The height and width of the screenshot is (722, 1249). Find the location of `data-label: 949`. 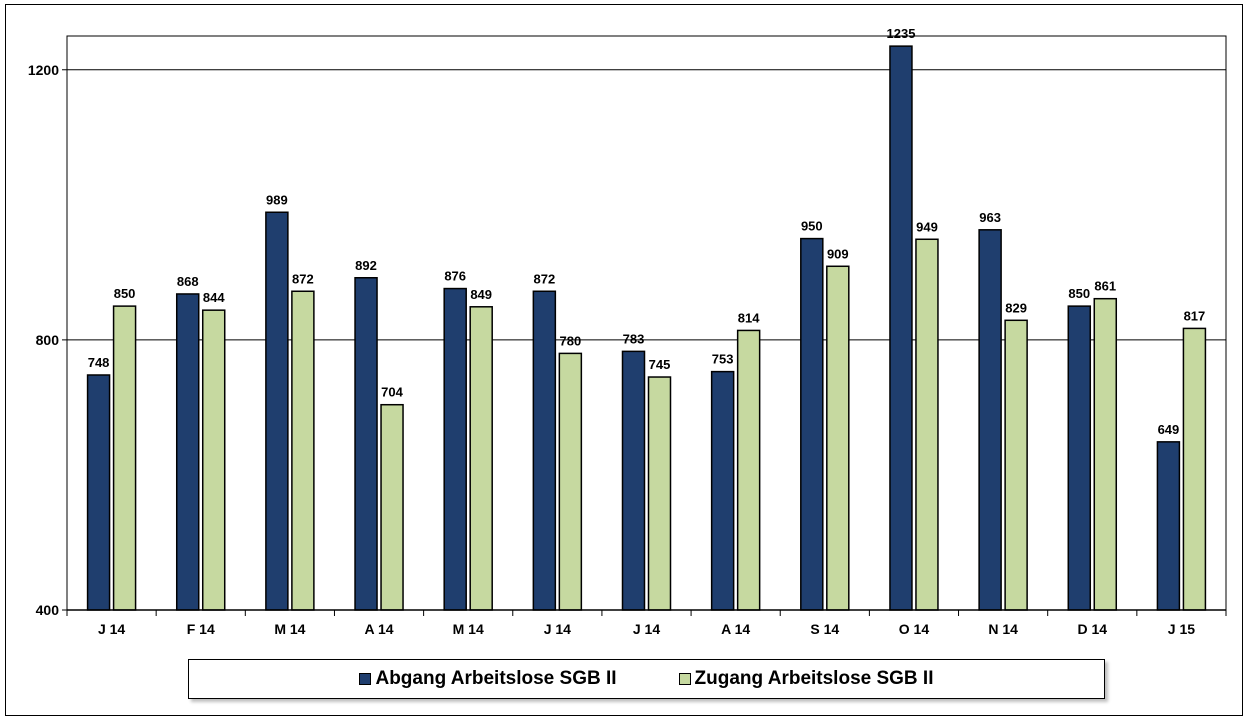

data-label: 949 is located at coordinates (927, 226).